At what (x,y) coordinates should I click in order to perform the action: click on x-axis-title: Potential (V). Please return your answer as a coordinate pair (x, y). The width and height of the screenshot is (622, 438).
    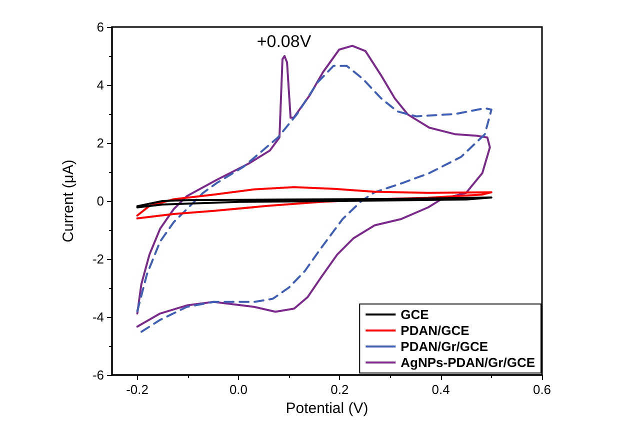
    Looking at the image, I should click on (327, 408).